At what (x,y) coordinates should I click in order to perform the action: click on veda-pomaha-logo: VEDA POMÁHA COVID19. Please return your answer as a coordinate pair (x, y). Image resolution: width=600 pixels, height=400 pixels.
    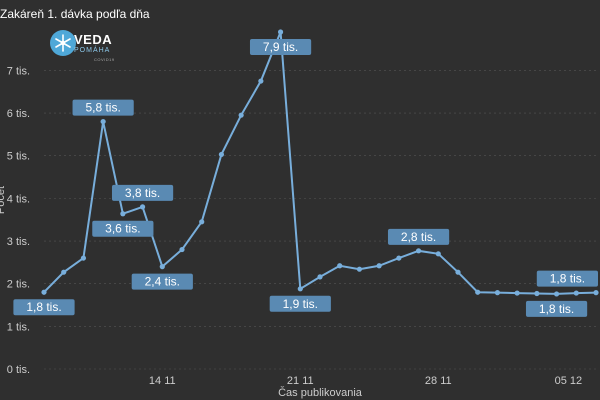
    Looking at the image, I should click on (90, 46).